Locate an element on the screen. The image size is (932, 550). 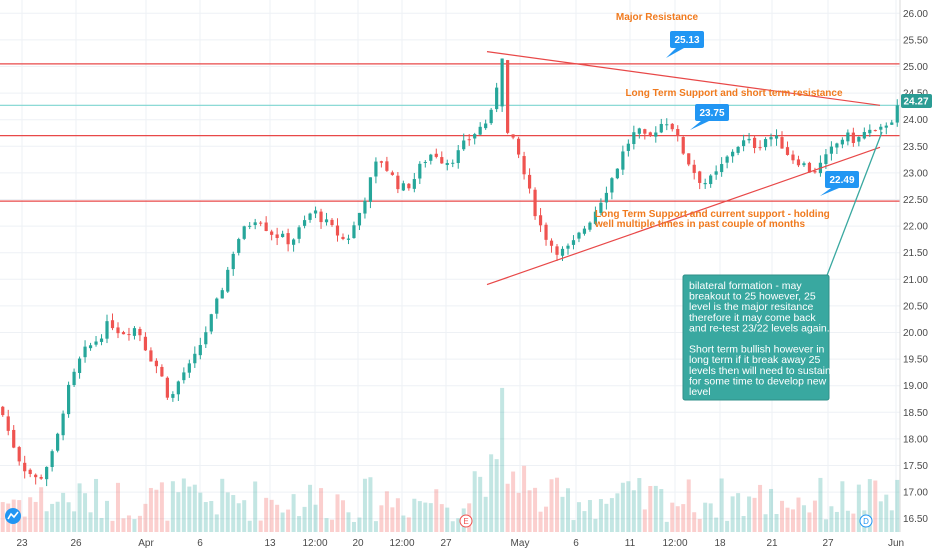
time-tick-label: 6 is located at coordinates (576, 543).